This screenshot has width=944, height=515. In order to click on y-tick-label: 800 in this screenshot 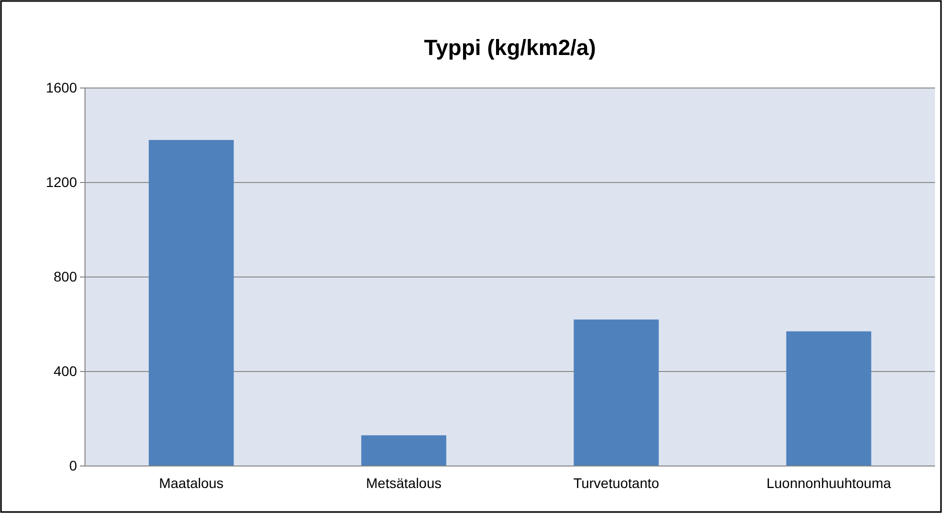, I will do `click(66, 276)`.